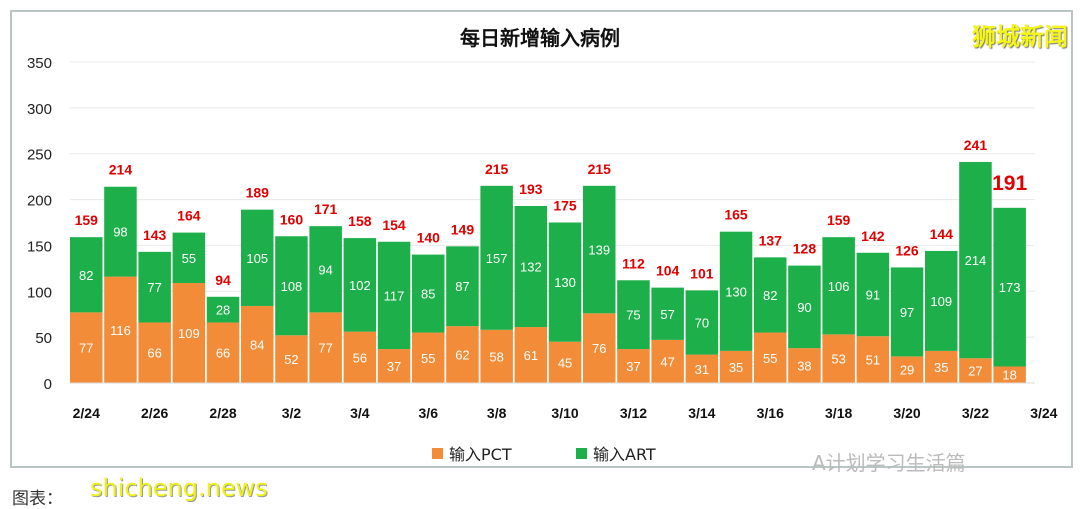 This screenshot has width=1080, height=509. I want to click on total-label: 160, so click(292, 219).